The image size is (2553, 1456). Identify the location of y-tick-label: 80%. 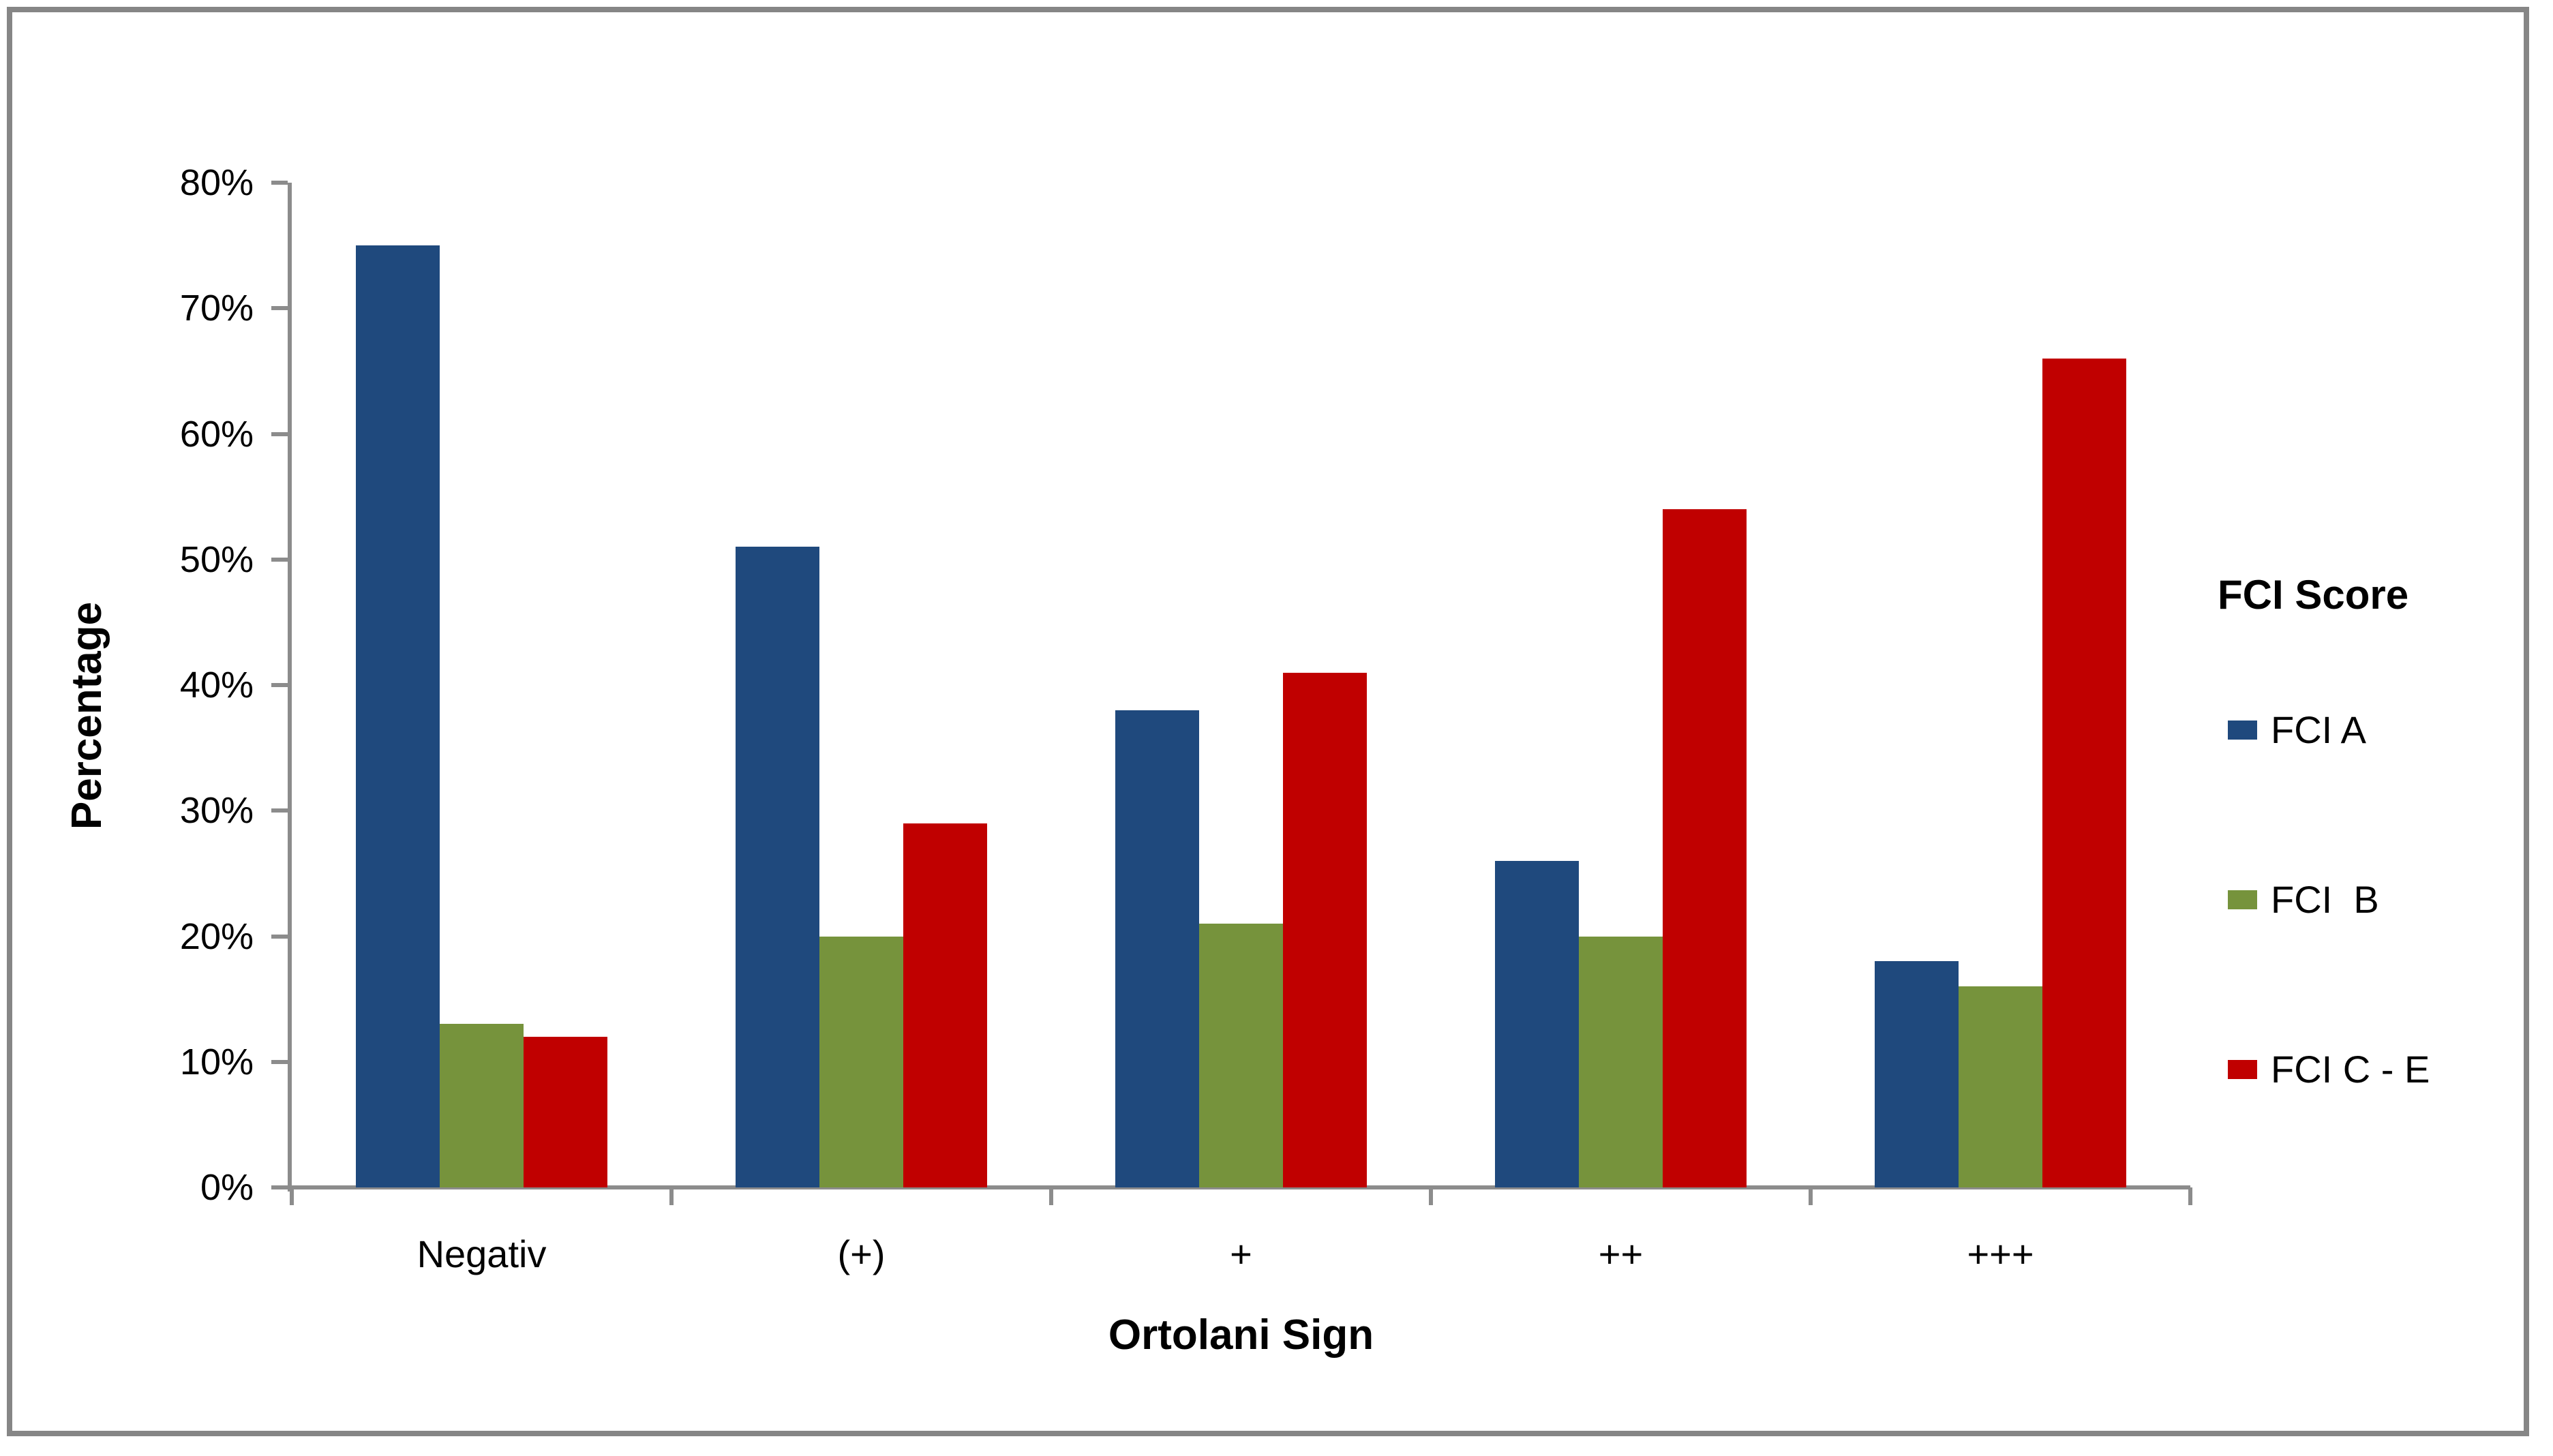
(216, 182).